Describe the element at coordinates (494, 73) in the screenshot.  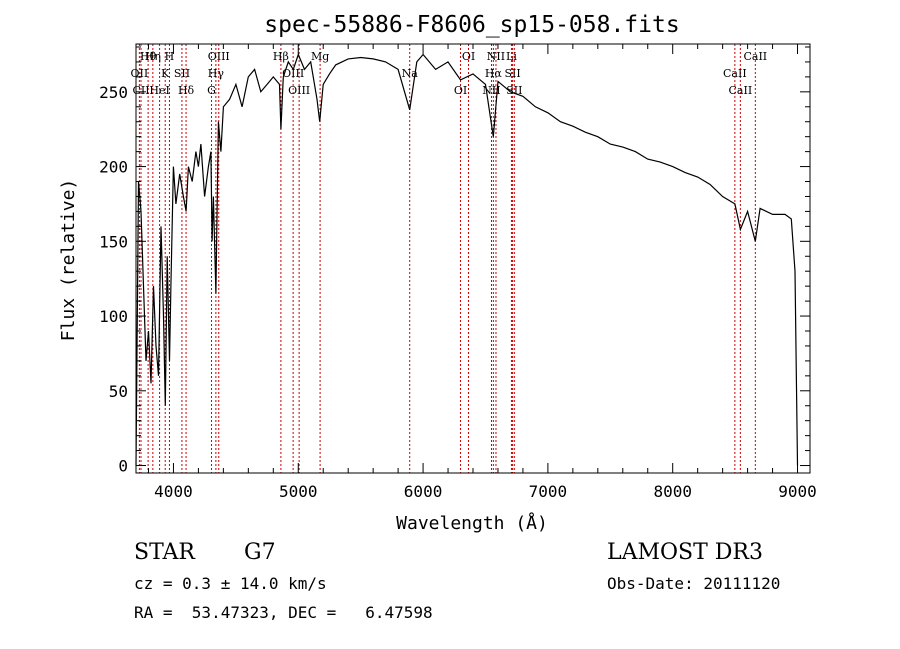
I see `line-label: Hα` at that location.